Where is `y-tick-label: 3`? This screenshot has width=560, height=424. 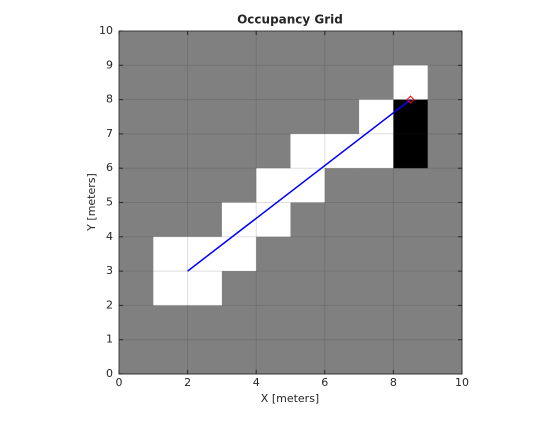 y-tick-label: 3 is located at coordinates (109, 270).